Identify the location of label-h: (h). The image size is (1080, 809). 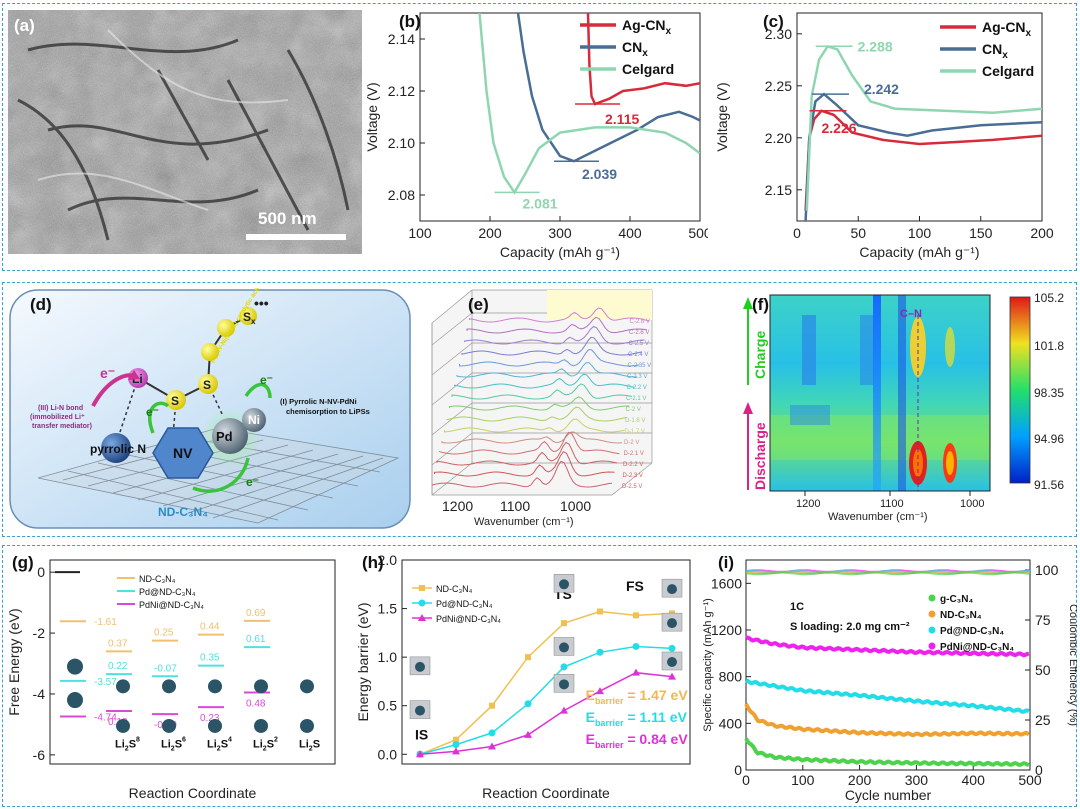
(373, 562).